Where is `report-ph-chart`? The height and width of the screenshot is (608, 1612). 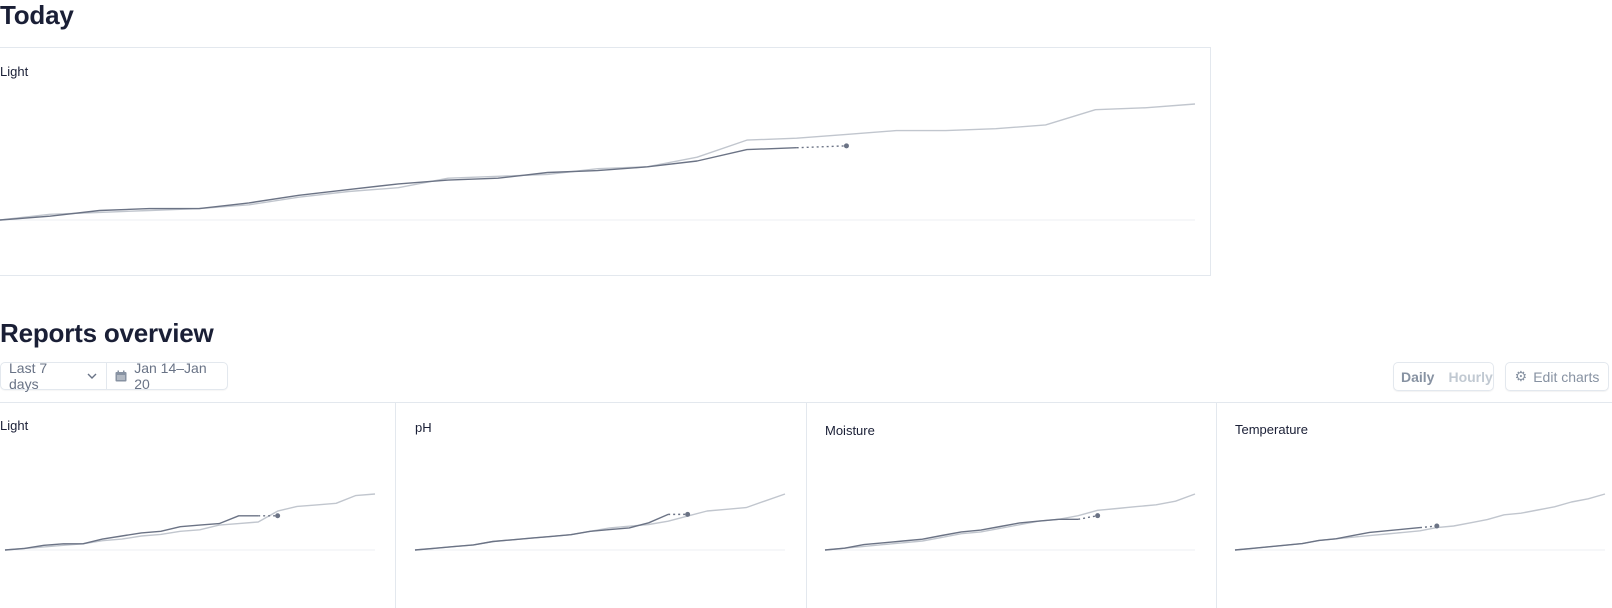 report-ph-chart is located at coordinates (600, 525).